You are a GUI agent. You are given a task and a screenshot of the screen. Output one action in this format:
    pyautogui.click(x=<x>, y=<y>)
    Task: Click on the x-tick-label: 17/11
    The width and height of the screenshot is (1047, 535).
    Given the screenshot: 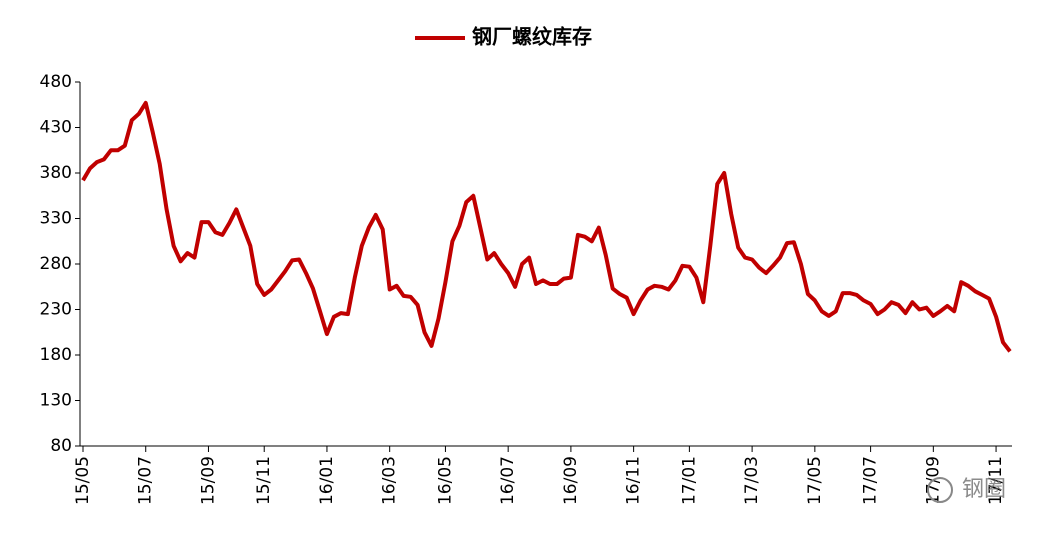 What is the action you would take?
    pyautogui.click(x=996, y=480)
    